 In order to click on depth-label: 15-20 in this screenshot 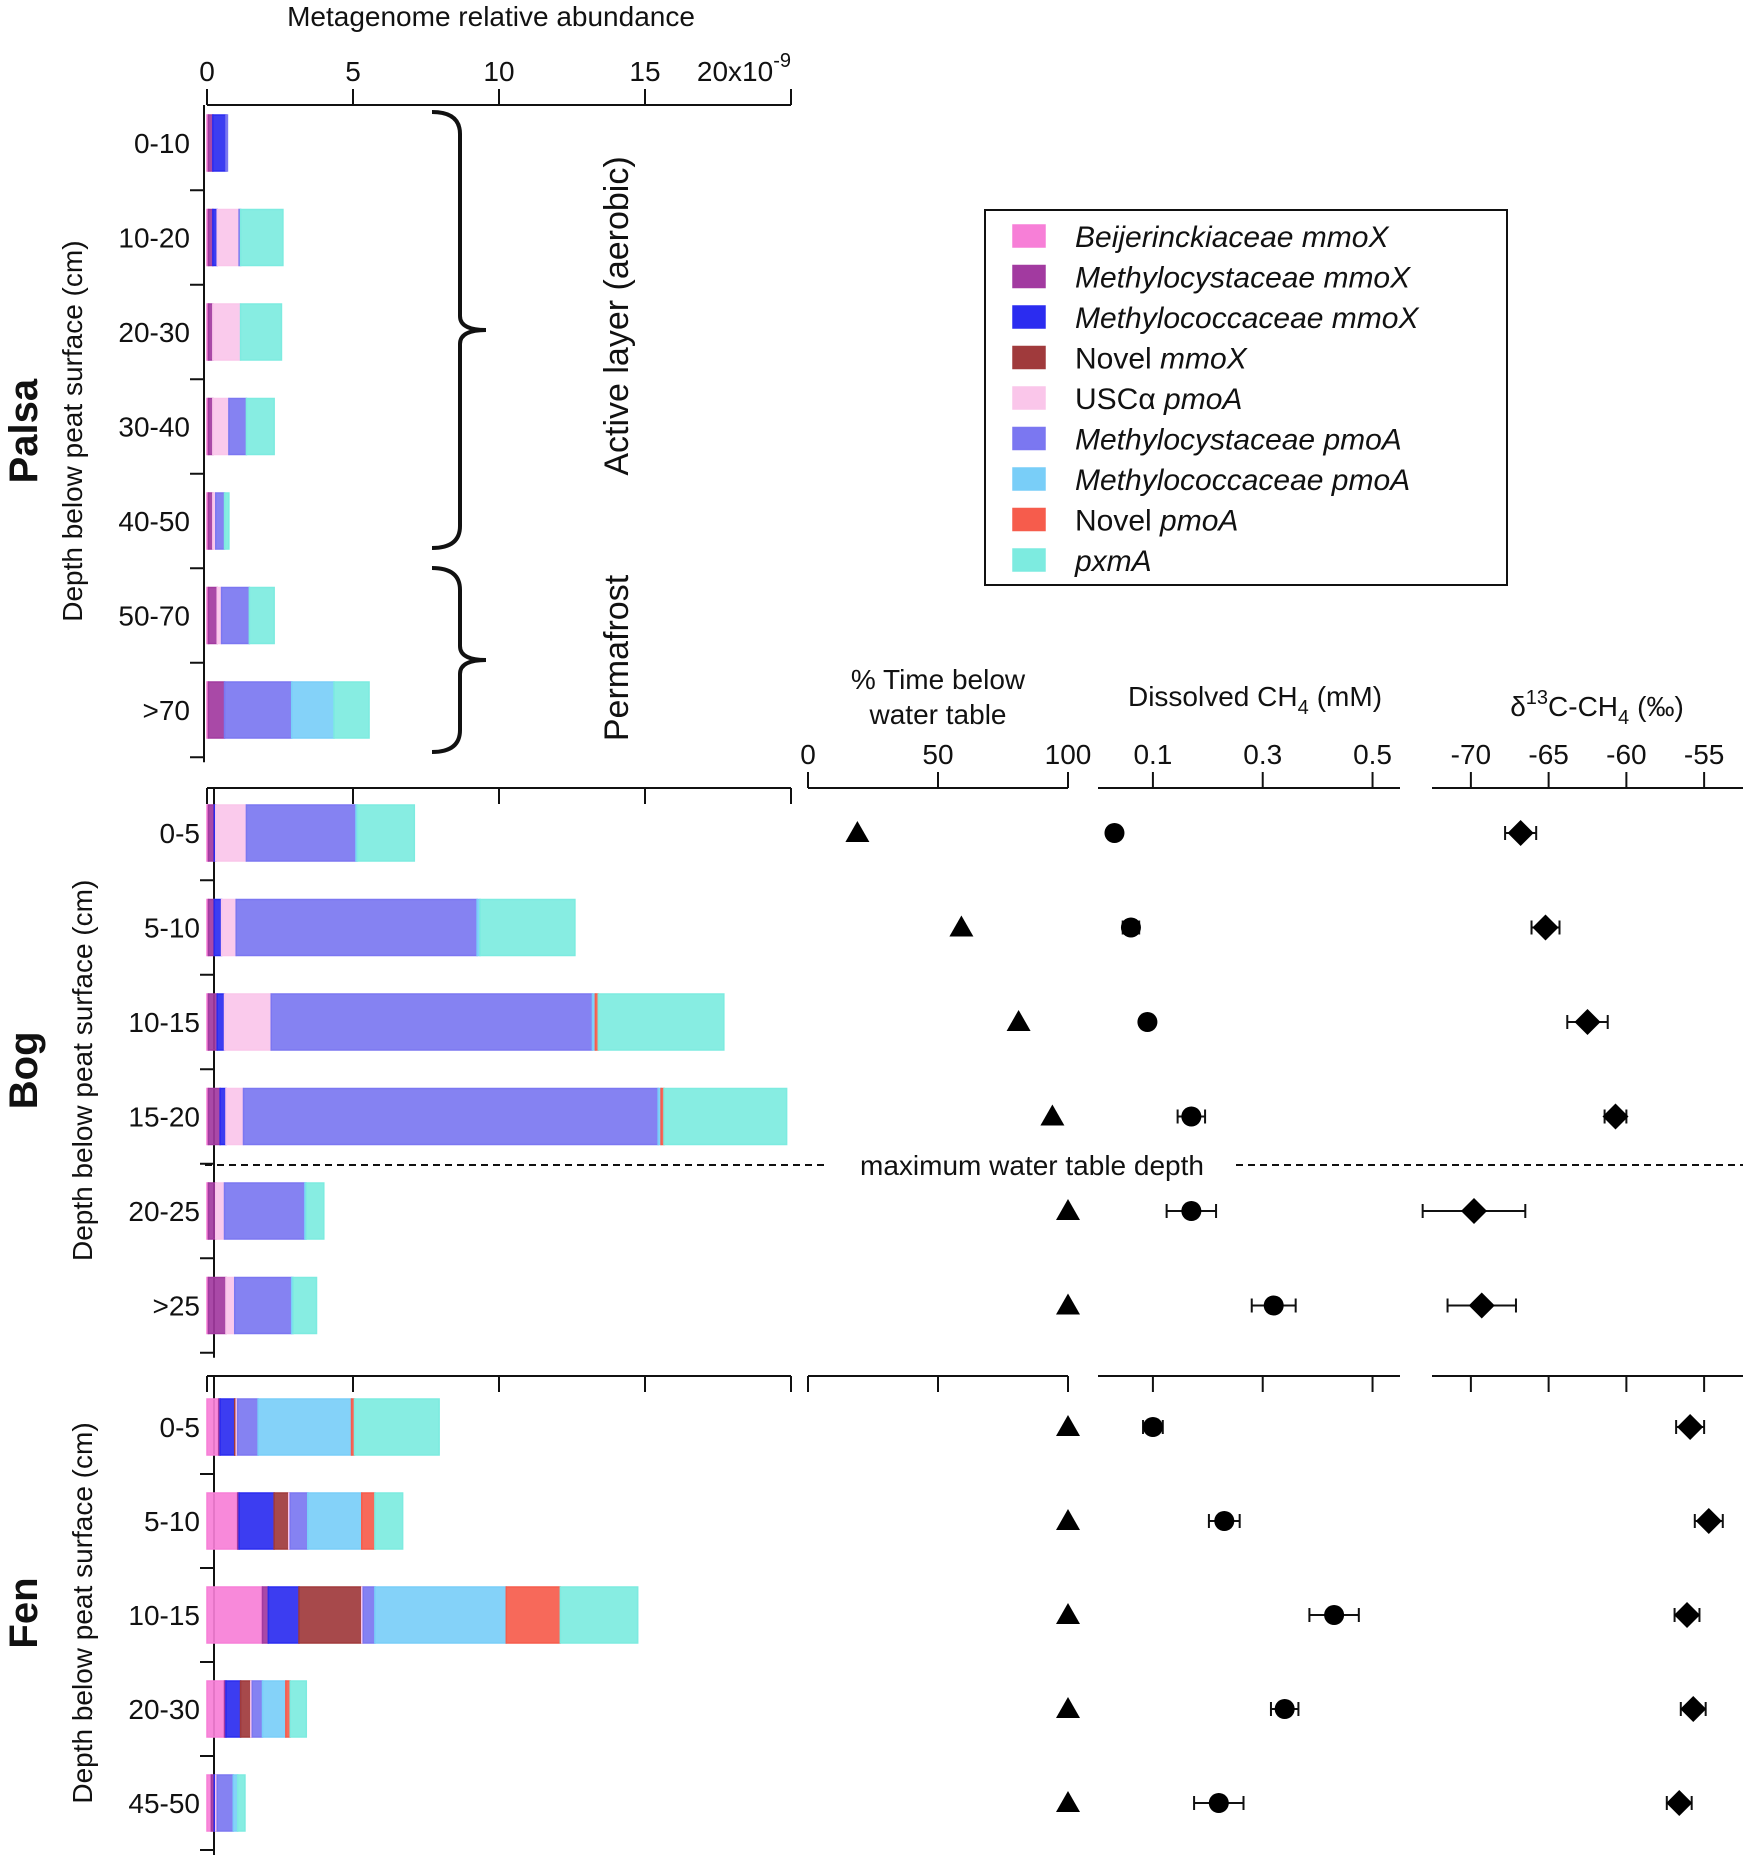, I will do `click(164, 1117)`.